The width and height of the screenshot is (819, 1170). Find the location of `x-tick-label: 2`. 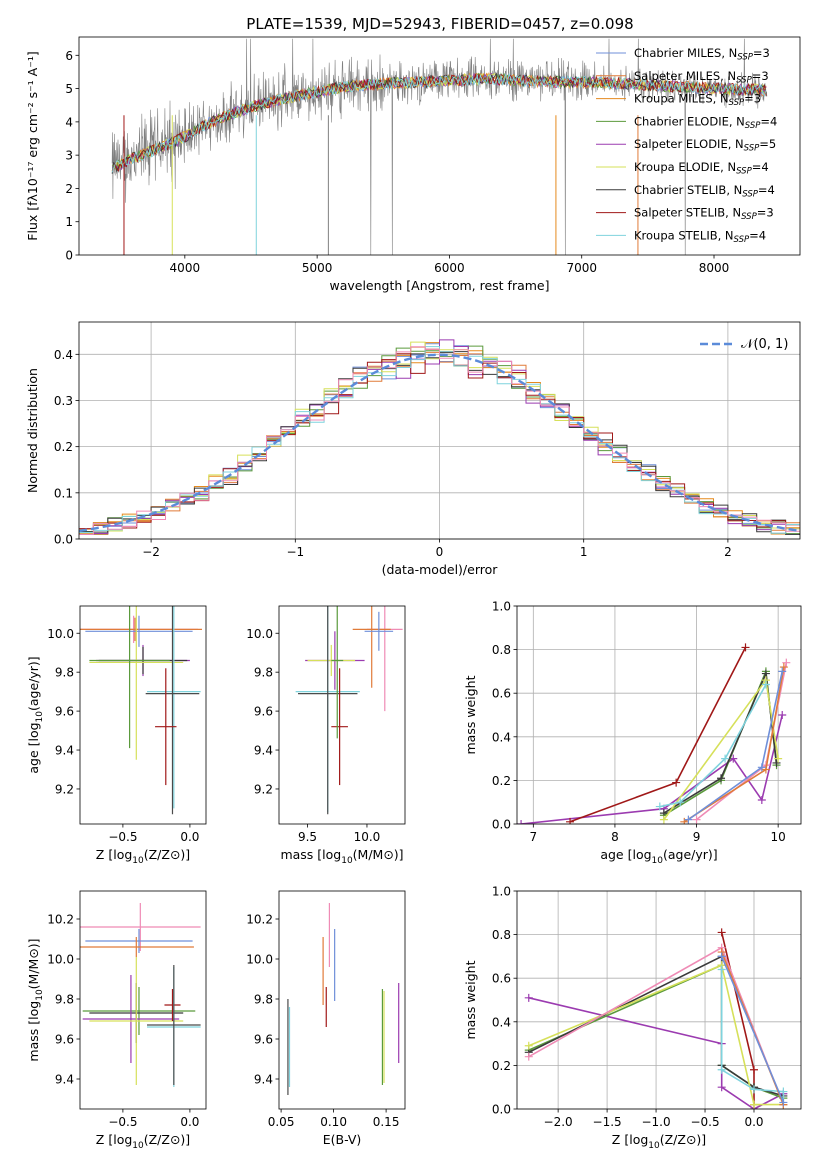

x-tick-label: 2 is located at coordinates (728, 552).